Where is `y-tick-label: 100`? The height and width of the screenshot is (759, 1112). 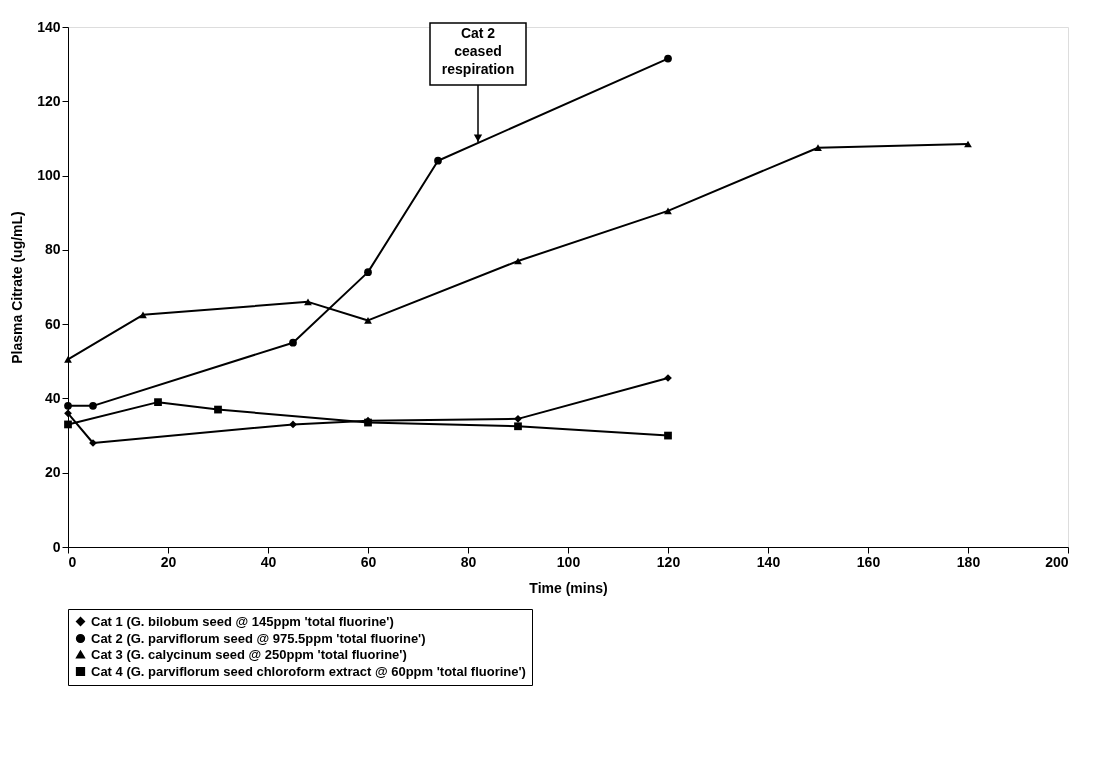 y-tick-label: 100 is located at coordinates (49, 175).